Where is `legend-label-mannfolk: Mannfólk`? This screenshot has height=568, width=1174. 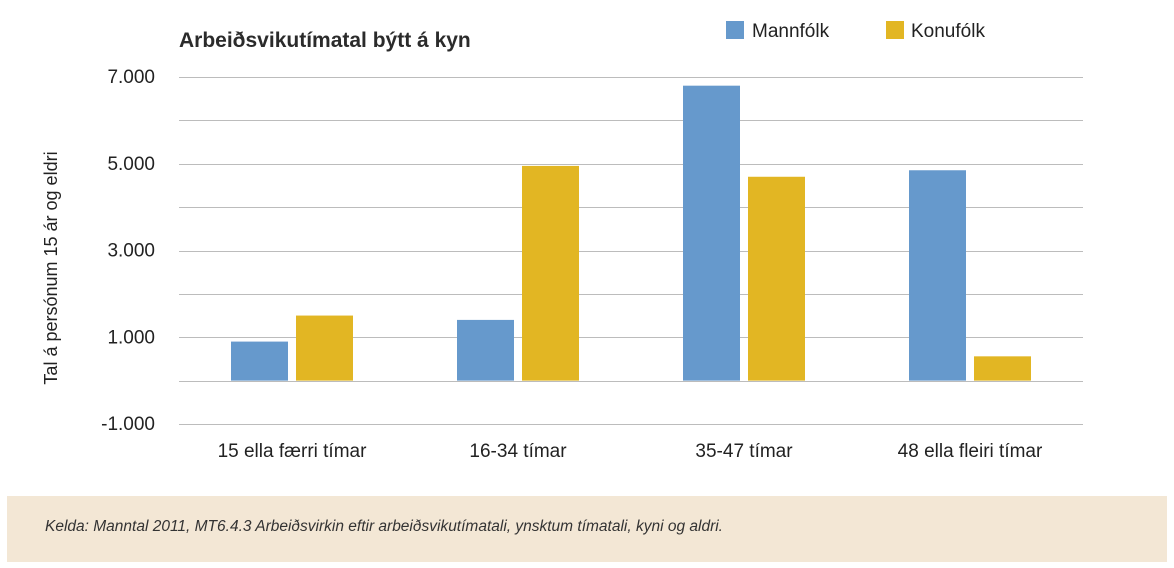
legend-label-mannfolk: Mannfólk is located at coordinates (791, 31).